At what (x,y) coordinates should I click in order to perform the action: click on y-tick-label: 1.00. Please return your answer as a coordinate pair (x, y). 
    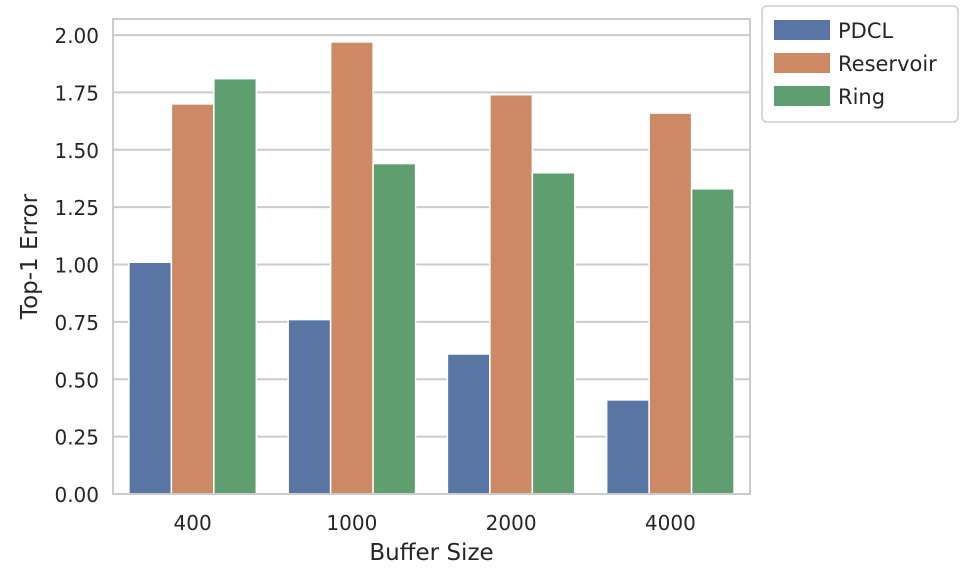
    Looking at the image, I should click on (76, 266).